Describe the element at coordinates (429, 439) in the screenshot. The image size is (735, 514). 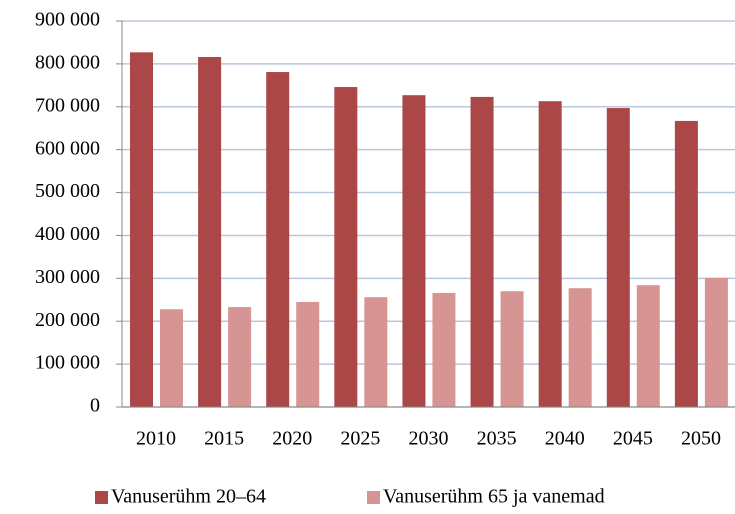
I see `x-tick-label: 2030` at that location.